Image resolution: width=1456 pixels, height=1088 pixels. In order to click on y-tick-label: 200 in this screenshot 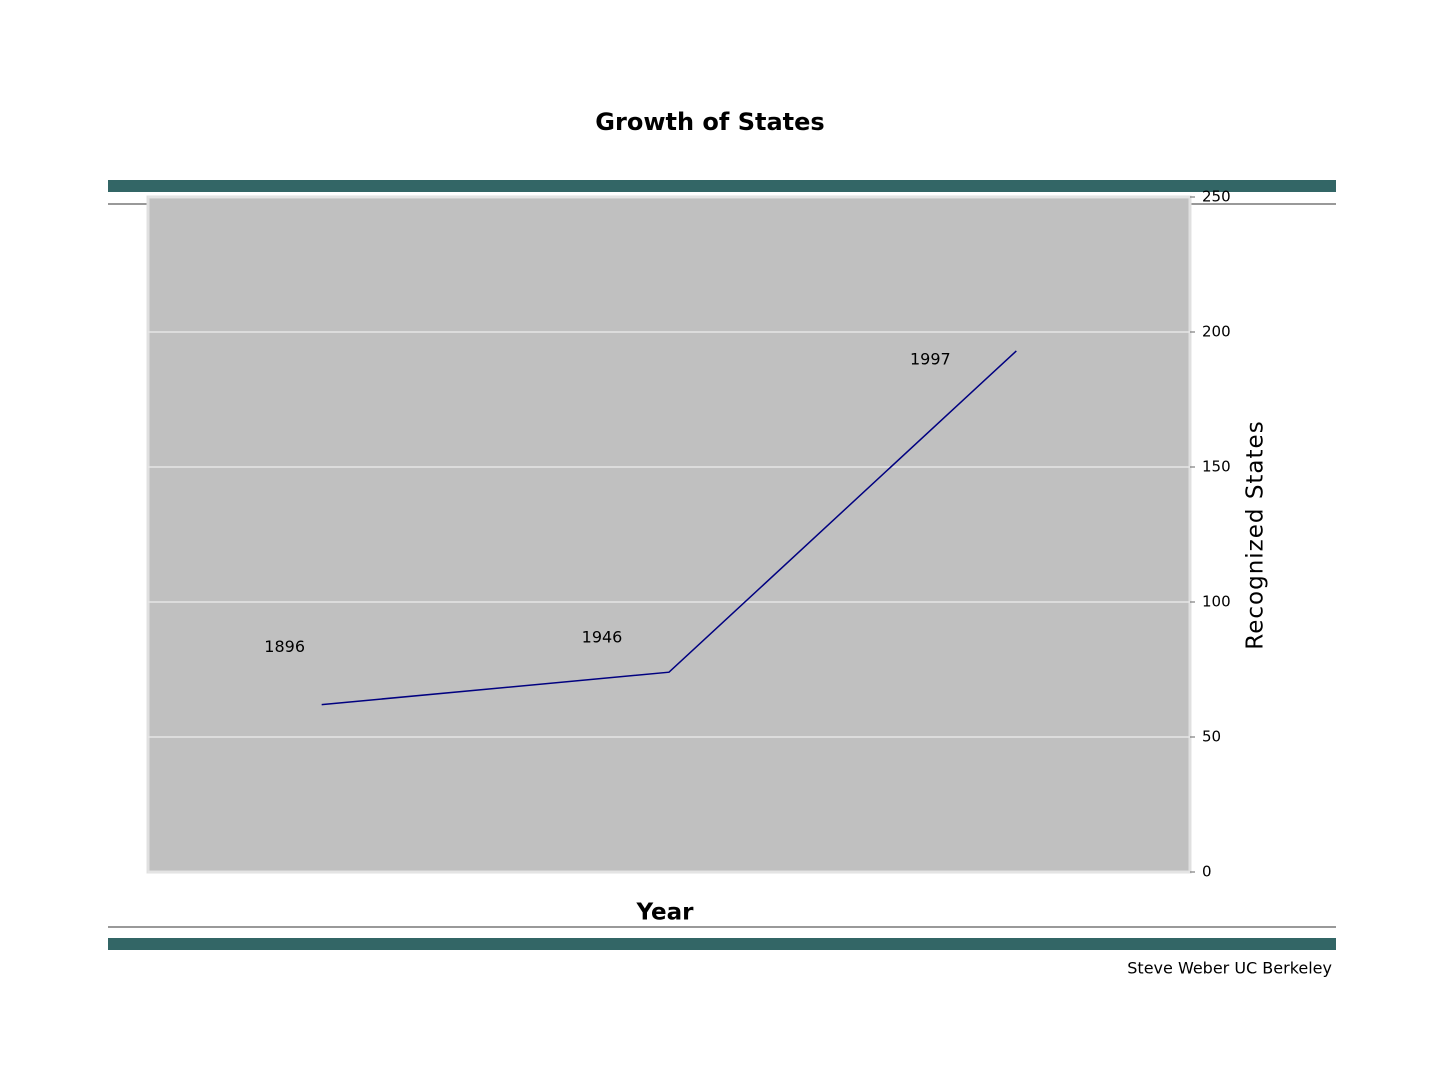, I will do `click(1216, 332)`.